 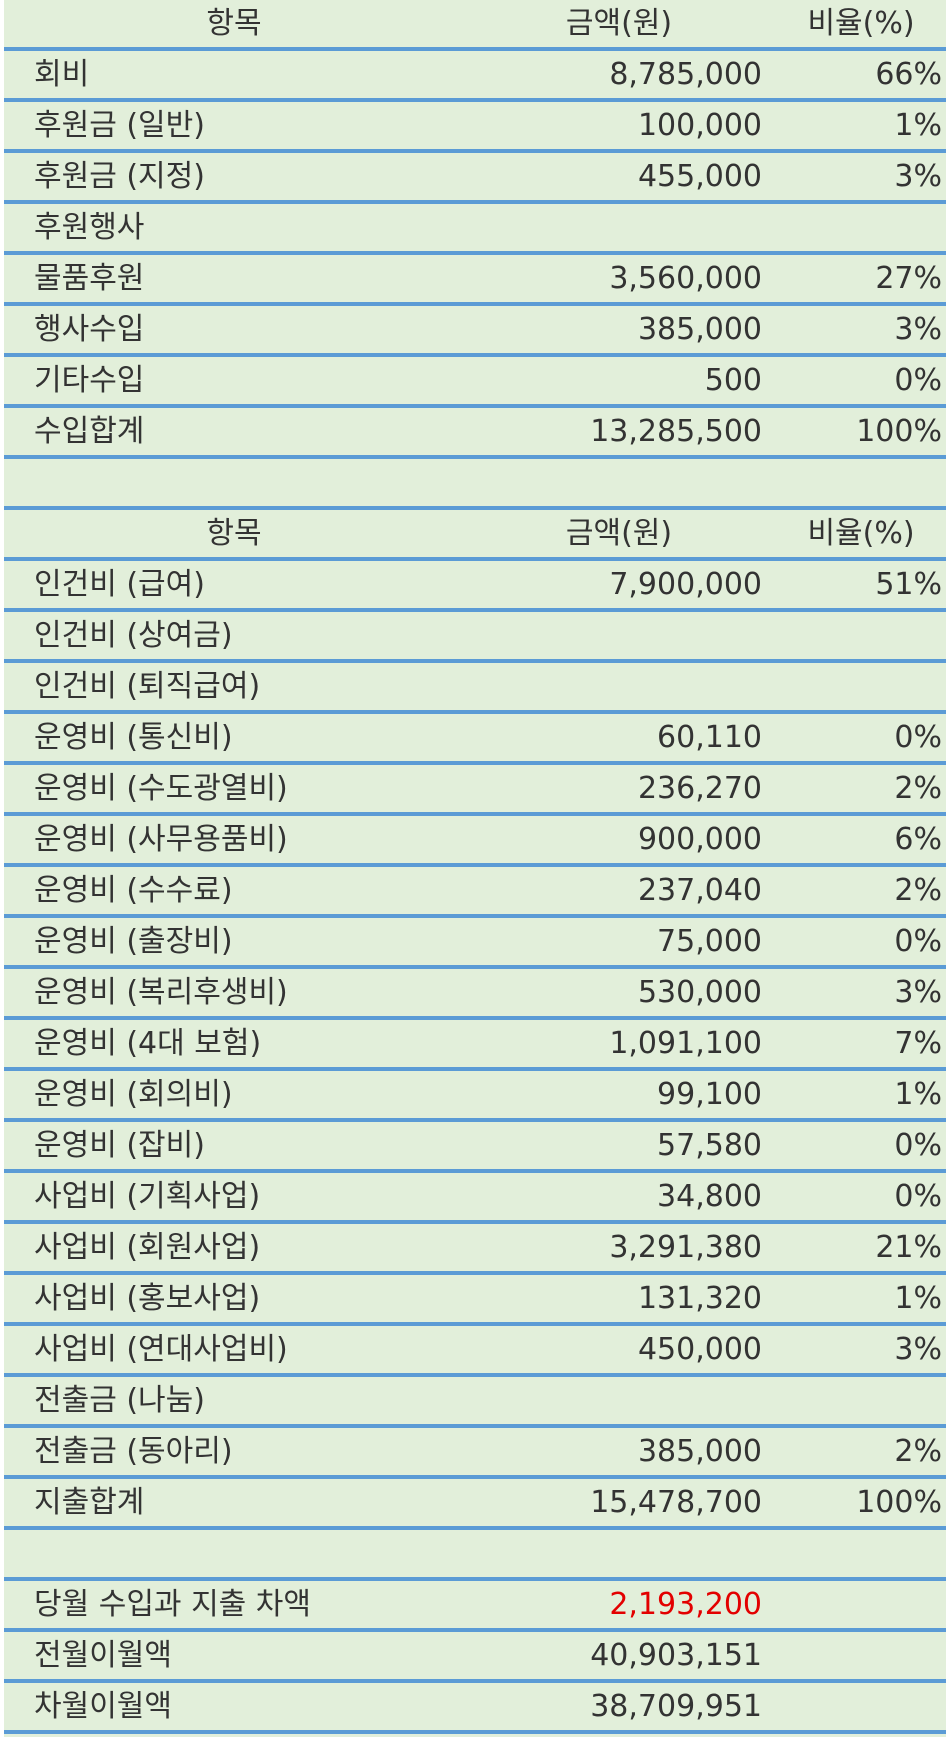 I want to click on row-item: 물품후원, so click(x=89, y=278).